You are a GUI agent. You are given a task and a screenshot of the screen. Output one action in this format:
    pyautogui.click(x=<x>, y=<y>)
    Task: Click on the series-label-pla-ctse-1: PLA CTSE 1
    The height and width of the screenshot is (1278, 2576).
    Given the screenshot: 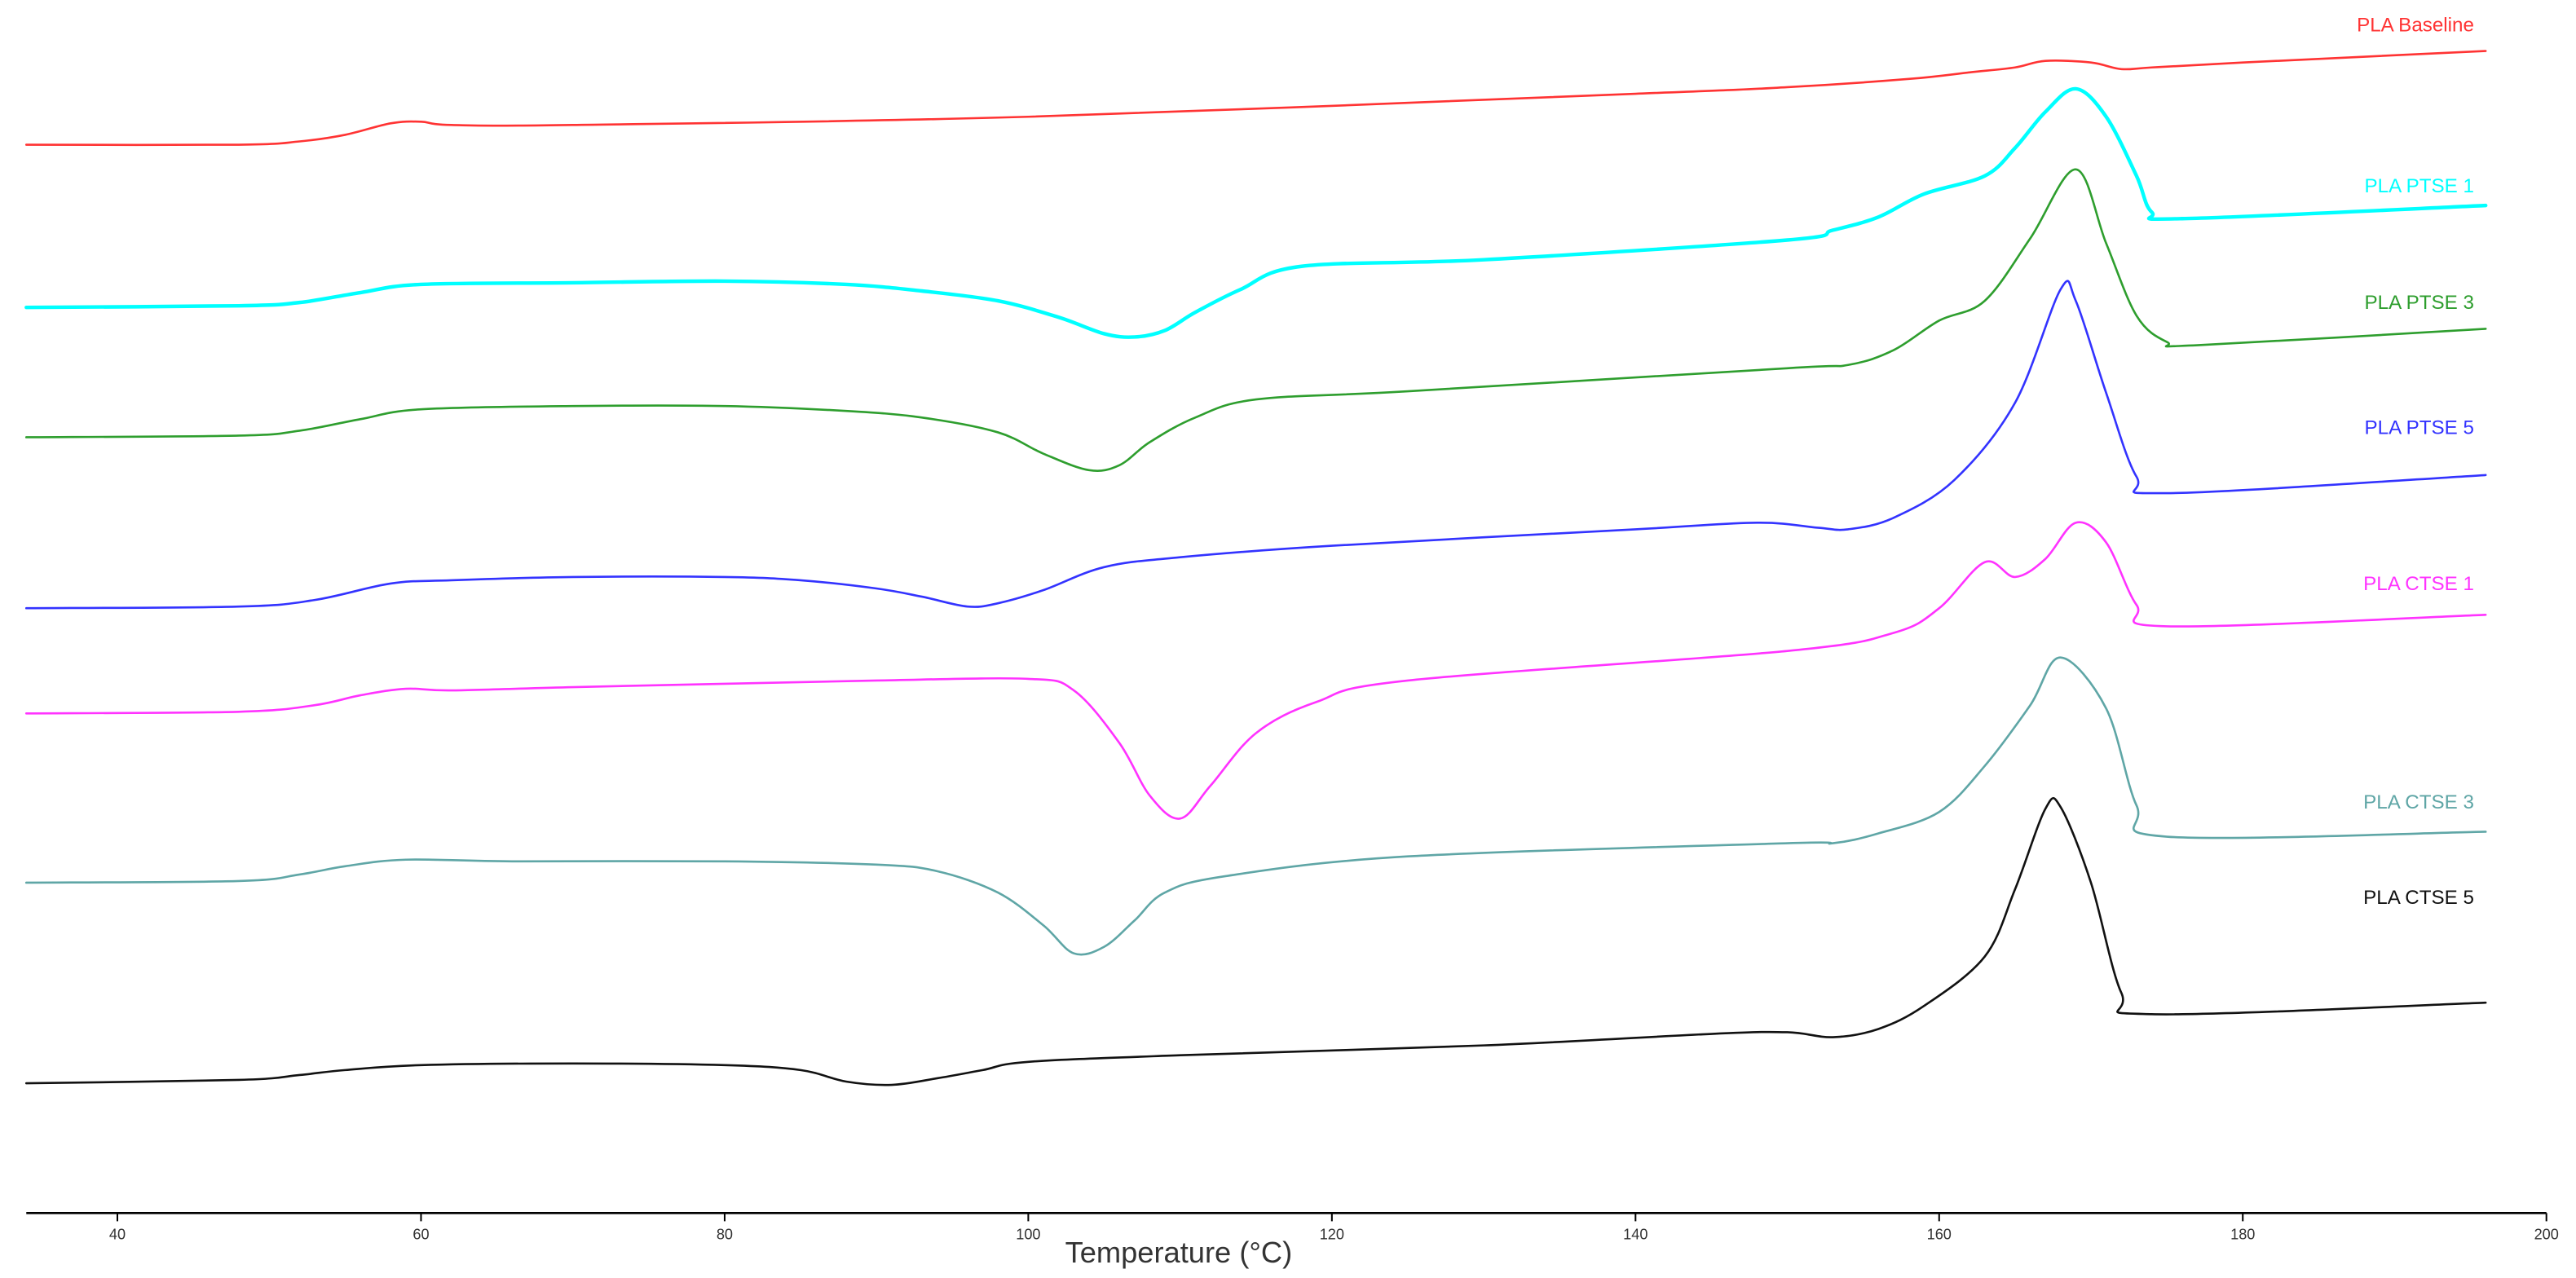 What is the action you would take?
    pyautogui.click(x=2418, y=584)
    